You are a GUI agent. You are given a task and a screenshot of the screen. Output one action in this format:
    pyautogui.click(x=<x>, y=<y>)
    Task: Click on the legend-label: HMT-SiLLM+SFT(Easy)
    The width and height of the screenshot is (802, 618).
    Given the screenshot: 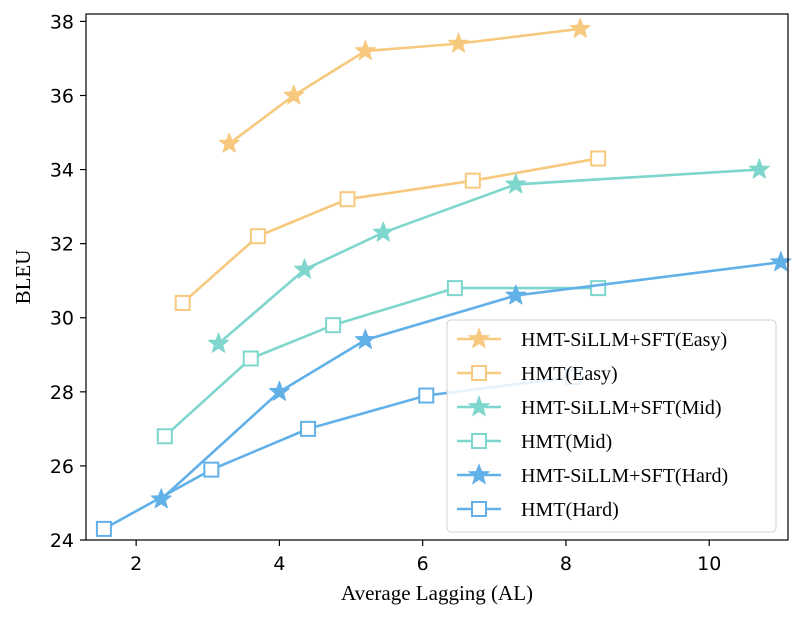 What is the action you would take?
    pyautogui.click(x=624, y=340)
    